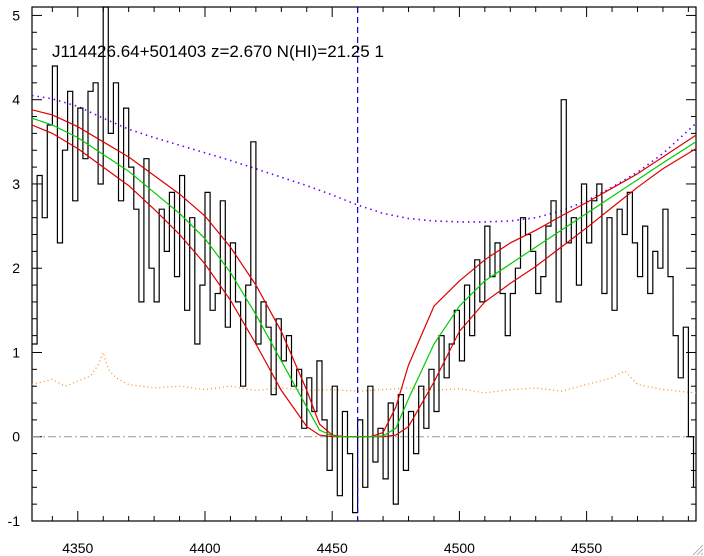 Image resolution: width=704 pixels, height=556 pixels. I want to click on error-series, so click(364, 372).